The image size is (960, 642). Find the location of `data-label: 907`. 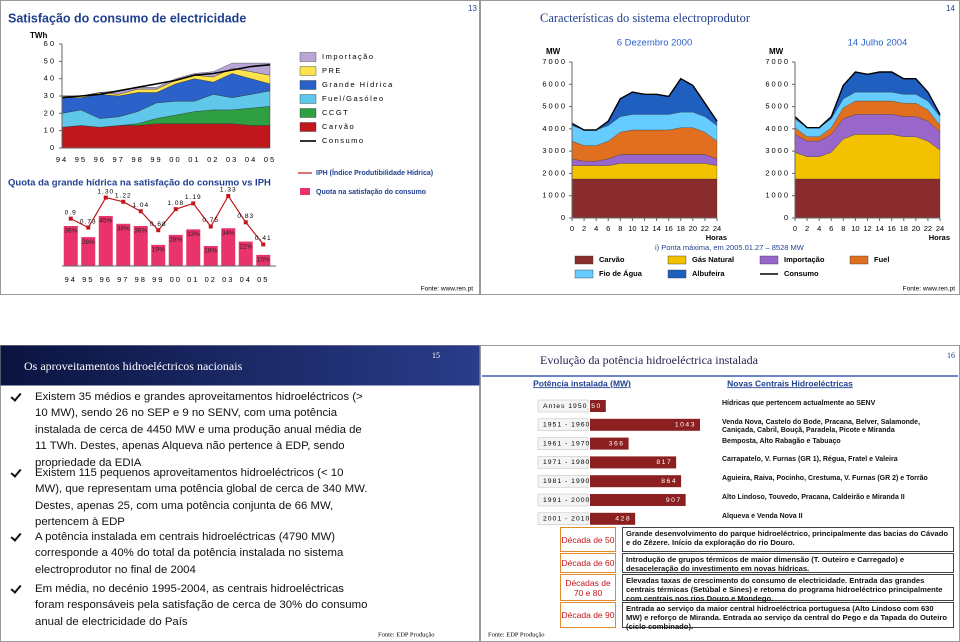

data-label: 907 is located at coordinates (674, 500).